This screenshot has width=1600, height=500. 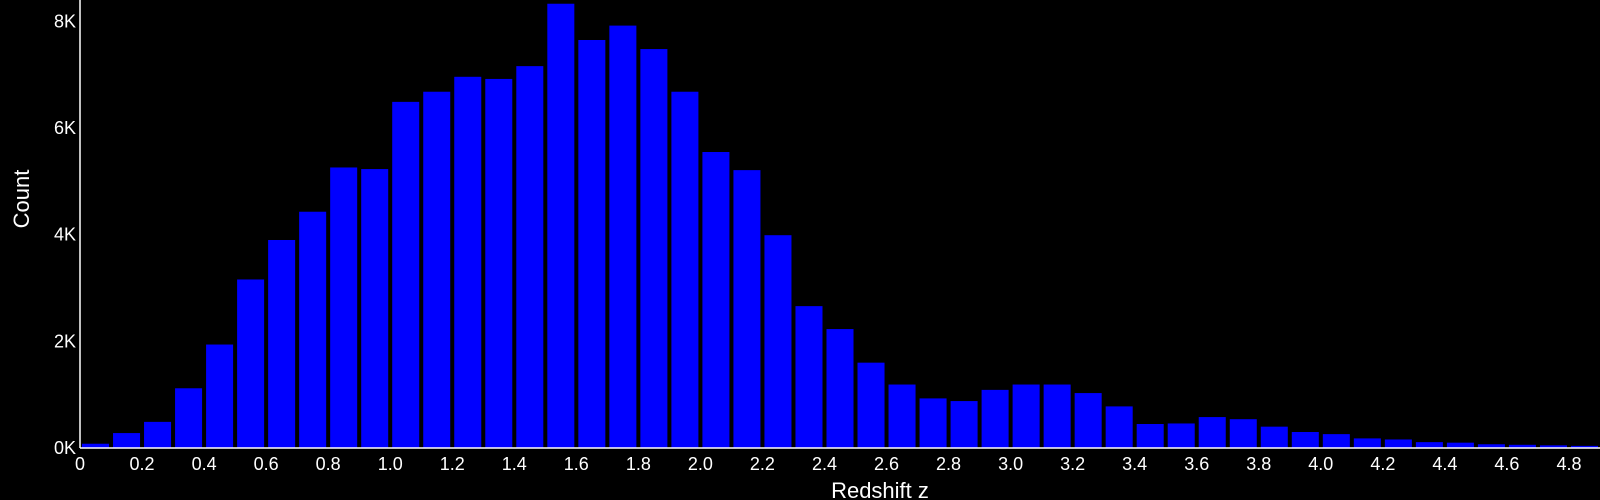 What do you see at coordinates (762, 464) in the screenshot?
I see `x-tick-label: 2.2` at bounding box center [762, 464].